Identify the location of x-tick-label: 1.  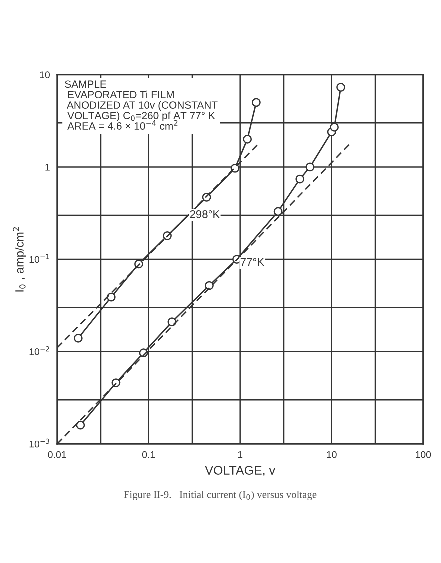
(240, 455).